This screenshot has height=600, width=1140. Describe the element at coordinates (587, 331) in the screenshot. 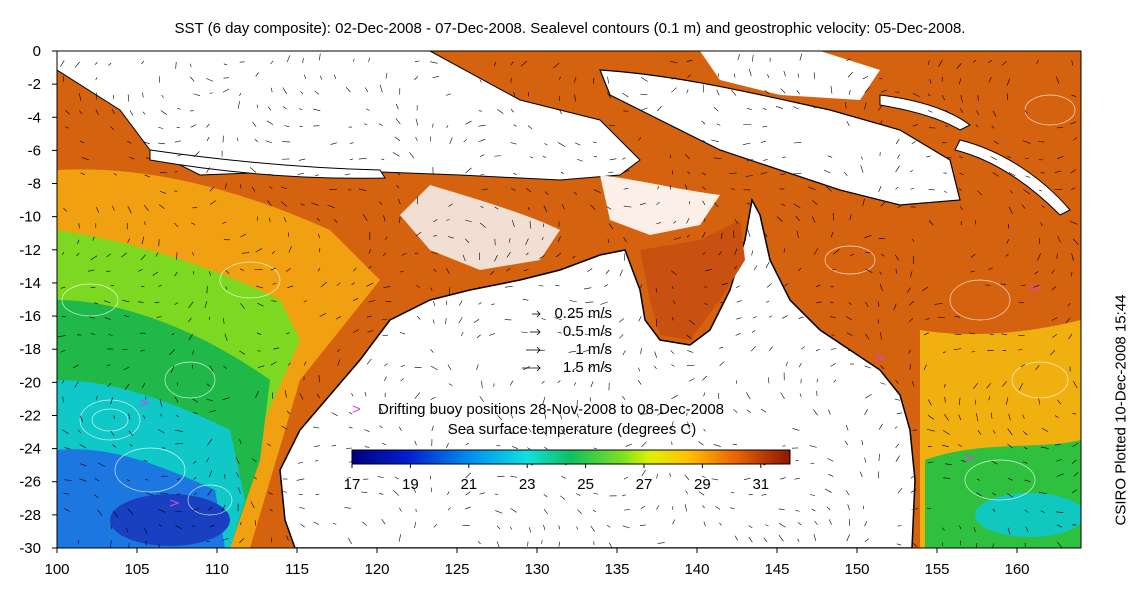

I see `velocity-legend-label: 0.5 m/s` at that location.